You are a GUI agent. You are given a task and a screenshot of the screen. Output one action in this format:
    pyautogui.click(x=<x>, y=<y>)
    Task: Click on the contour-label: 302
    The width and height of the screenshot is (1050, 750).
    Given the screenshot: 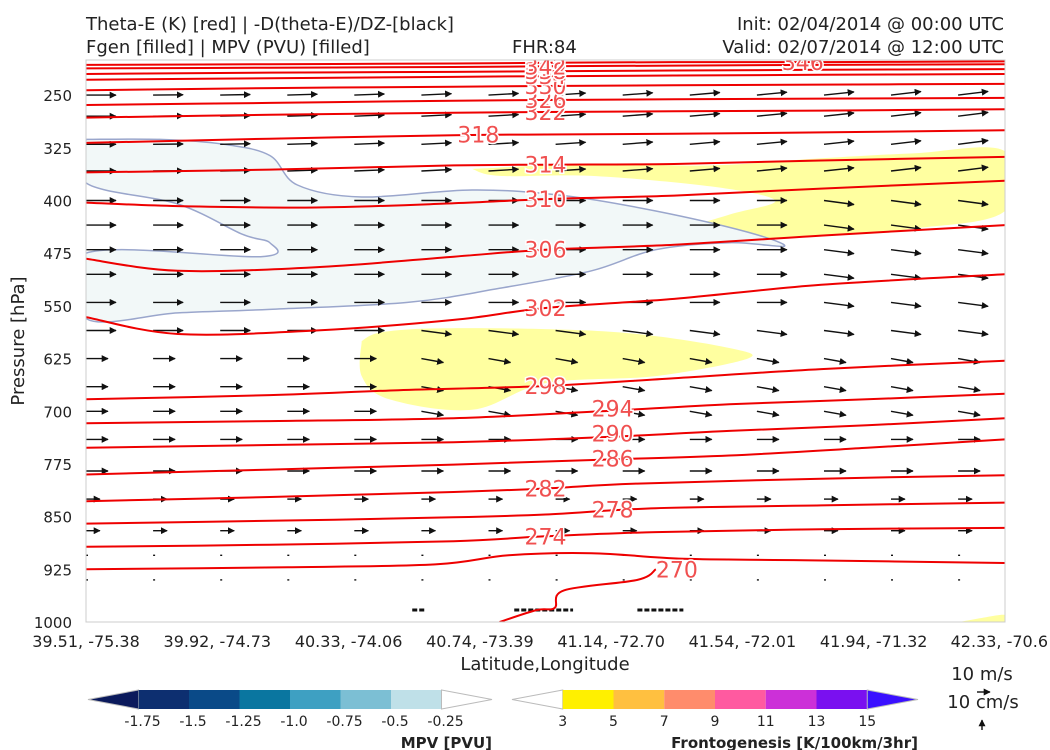 What is the action you would take?
    pyautogui.click(x=546, y=309)
    